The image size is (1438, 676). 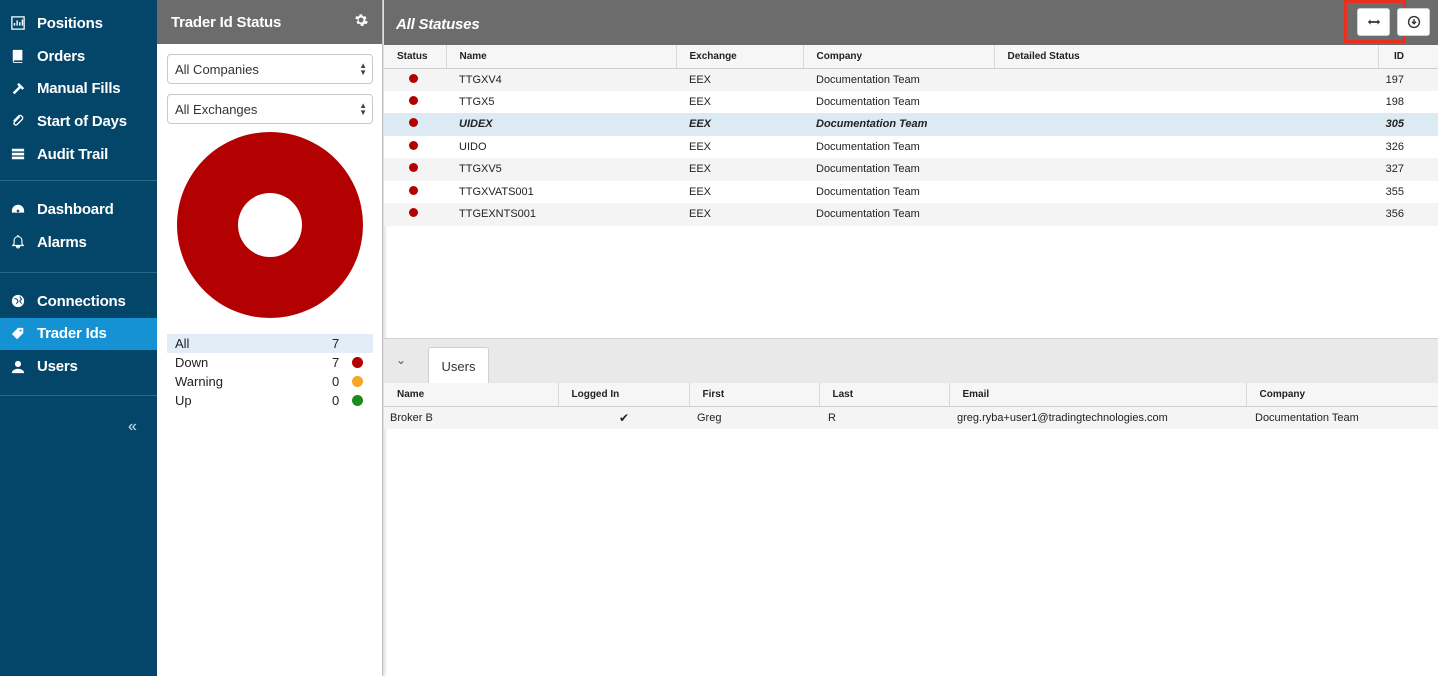 What do you see at coordinates (899, 57) in the screenshot?
I see `column-header-company: Company` at bounding box center [899, 57].